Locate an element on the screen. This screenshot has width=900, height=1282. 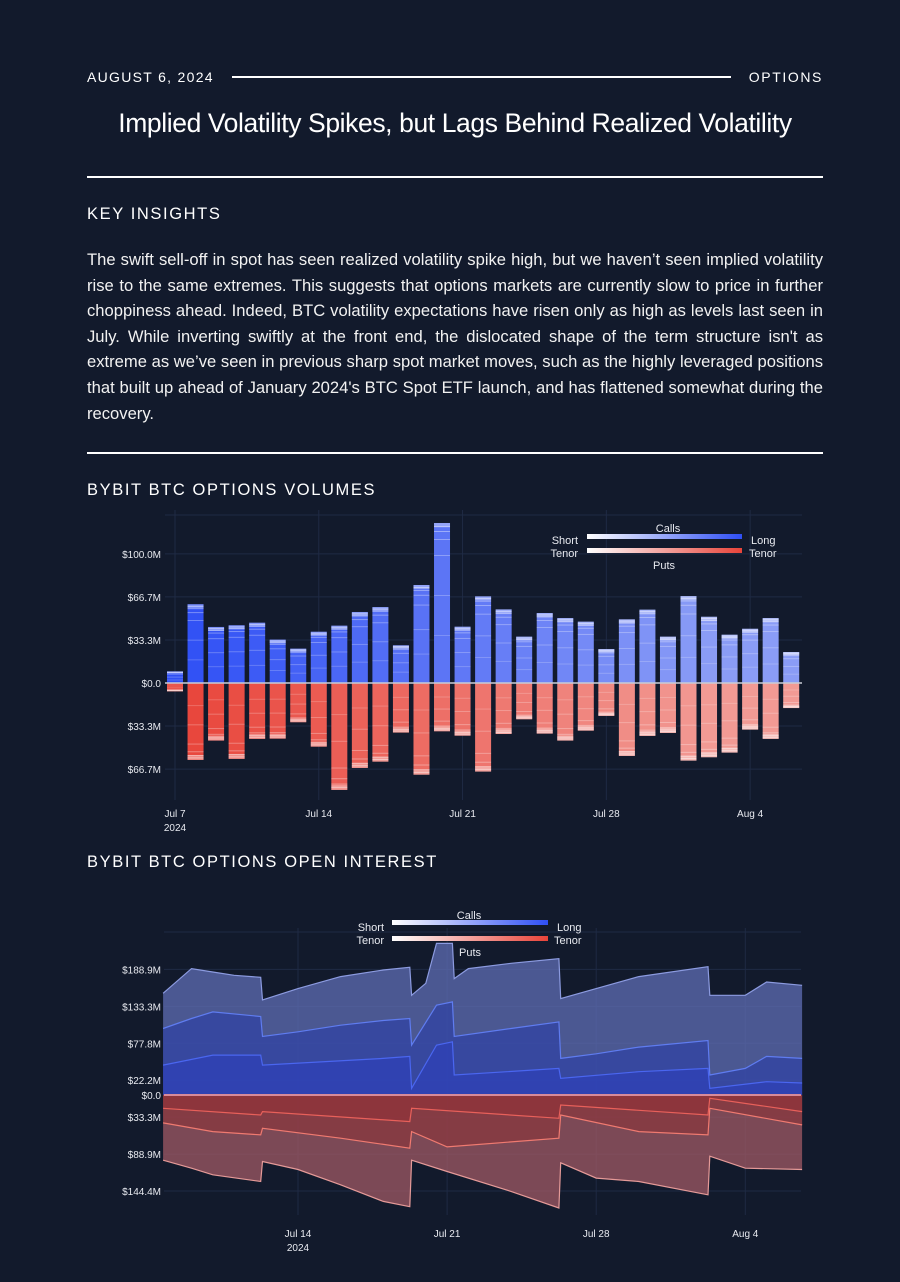
puts-mid-line is located at coordinates (482, 1128).